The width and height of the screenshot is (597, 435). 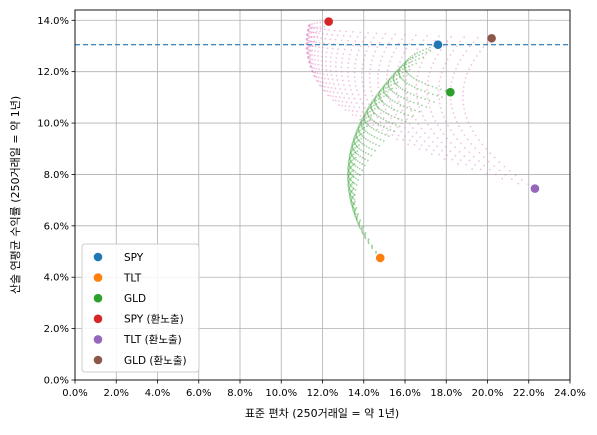 What do you see at coordinates (152, 340) in the screenshot?
I see `legend-label: TLT (환노출)` at bounding box center [152, 340].